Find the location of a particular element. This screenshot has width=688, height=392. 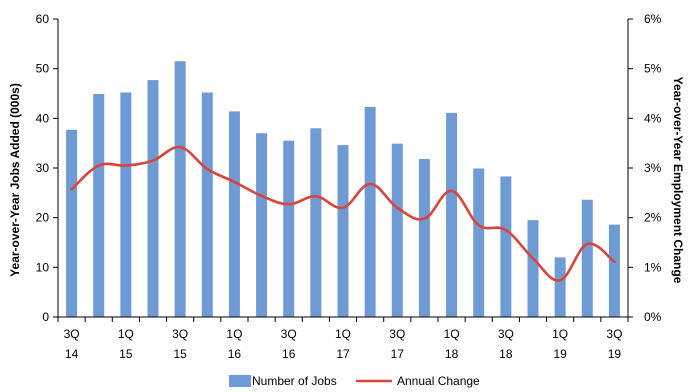

right-tick-label: 5% is located at coordinates (653, 69).